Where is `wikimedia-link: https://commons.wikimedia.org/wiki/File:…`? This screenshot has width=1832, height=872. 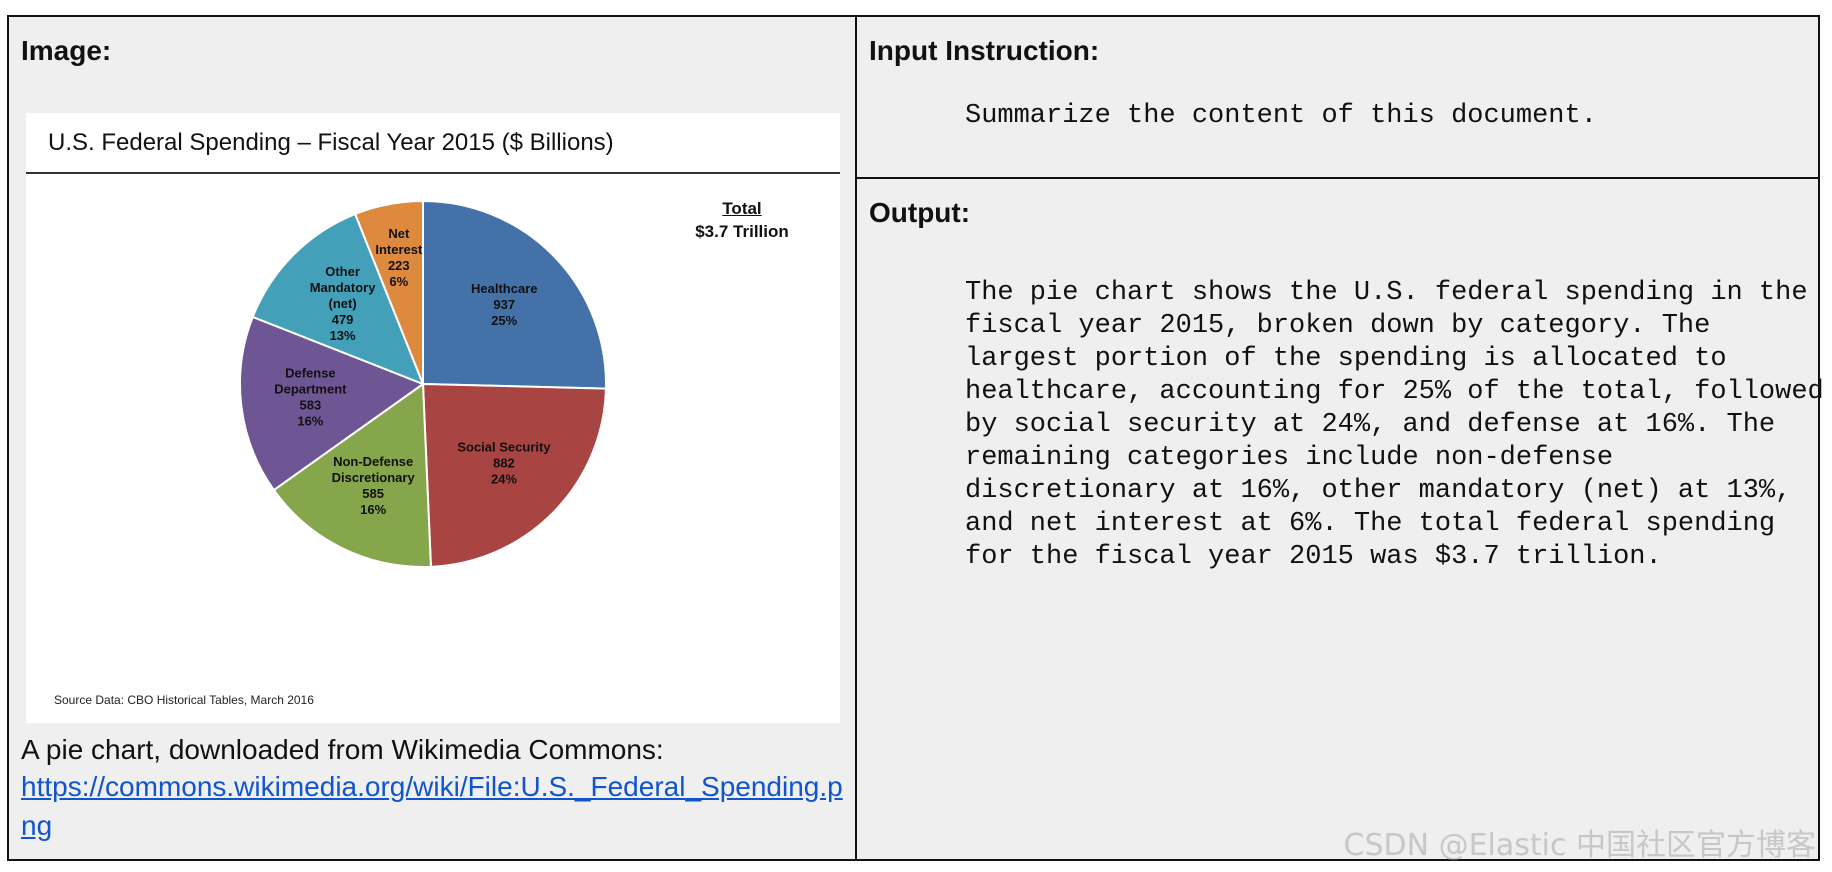 wikimedia-link: https://commons.wikimedia.org/wiki/File:… is located at coordinates (432, 806).